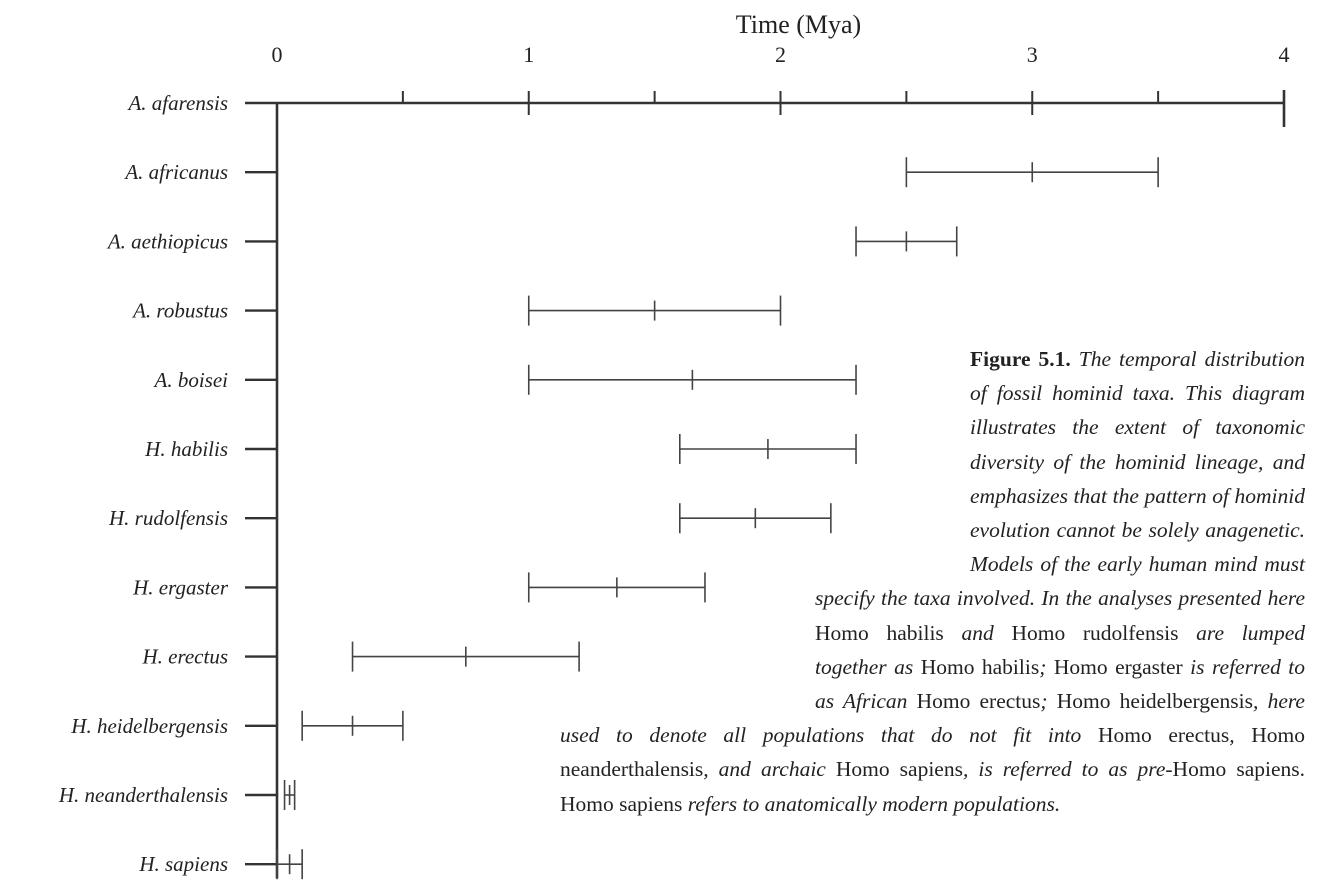 This screenshot has height=888, width=1326. What do you see at coordinates (1060, 649) in the screenshot?
I see `caption-segment: are lumped together as` at bounding box center [1060, 649].